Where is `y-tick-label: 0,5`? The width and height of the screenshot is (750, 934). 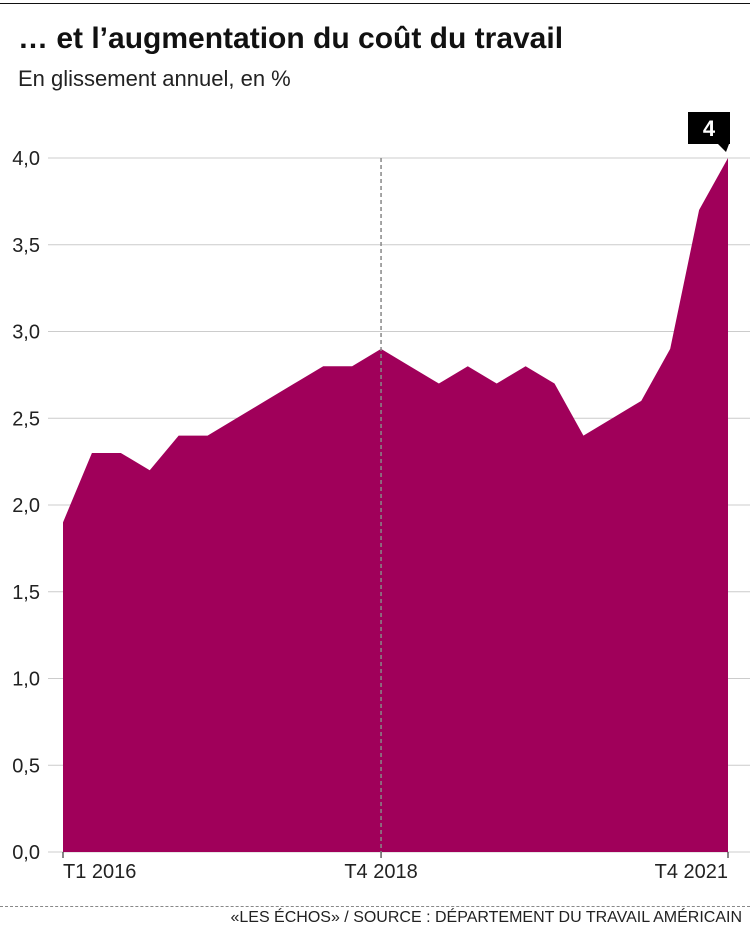
y-tick-label: 0,5 is located at coordinates (26, 766).